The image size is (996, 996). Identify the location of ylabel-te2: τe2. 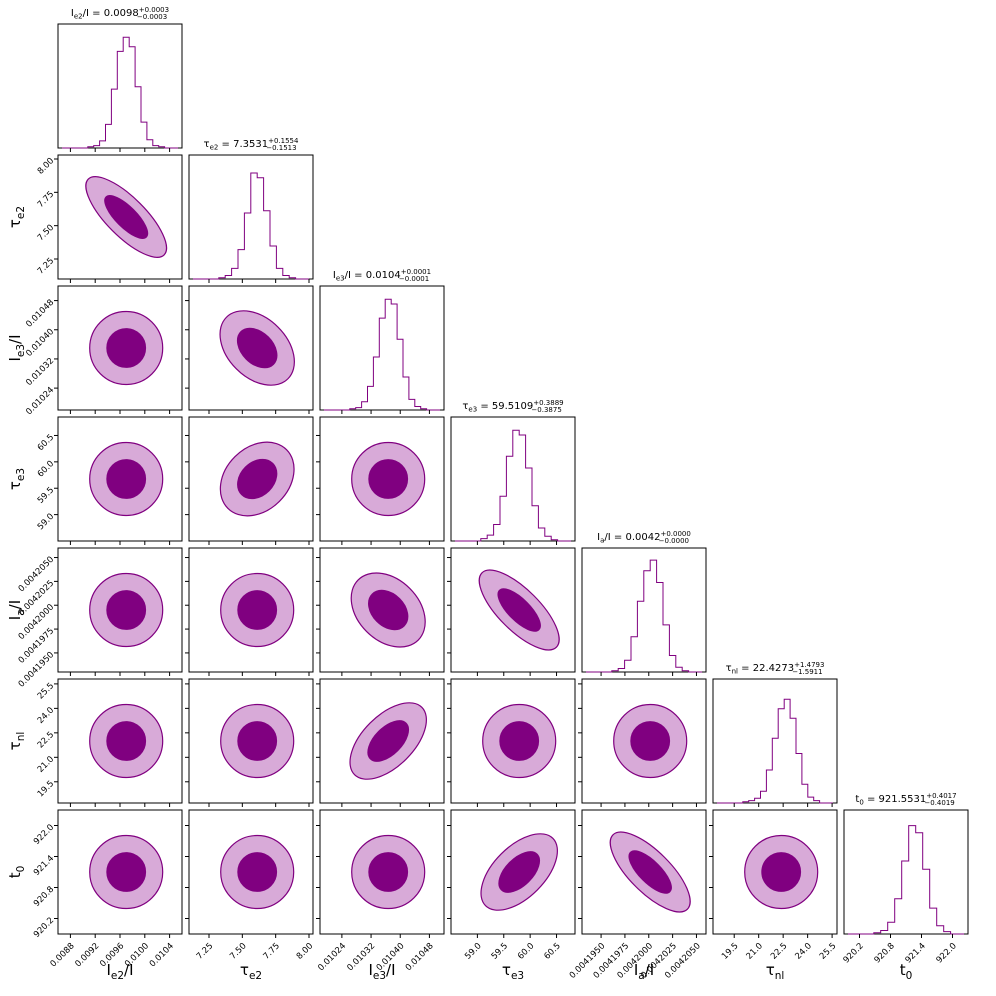
(16, 217).